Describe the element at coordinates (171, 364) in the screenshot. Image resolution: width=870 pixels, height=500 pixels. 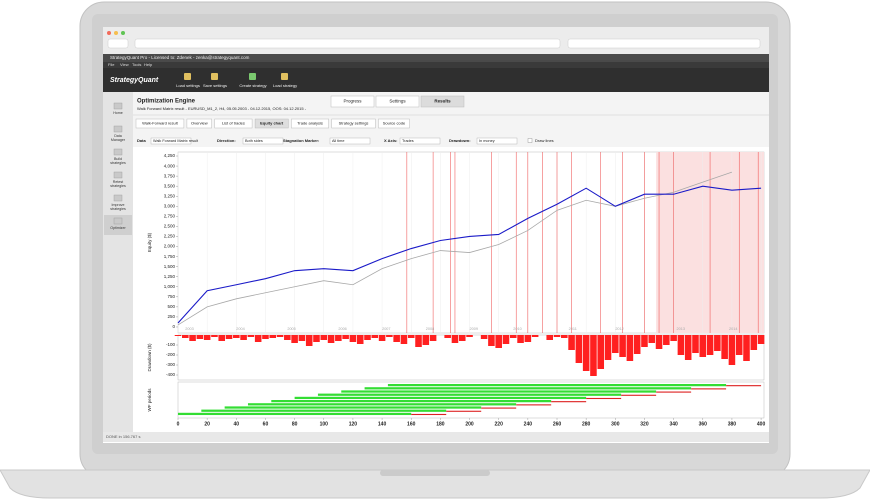
I see `y-tick-label: -300` at that location.